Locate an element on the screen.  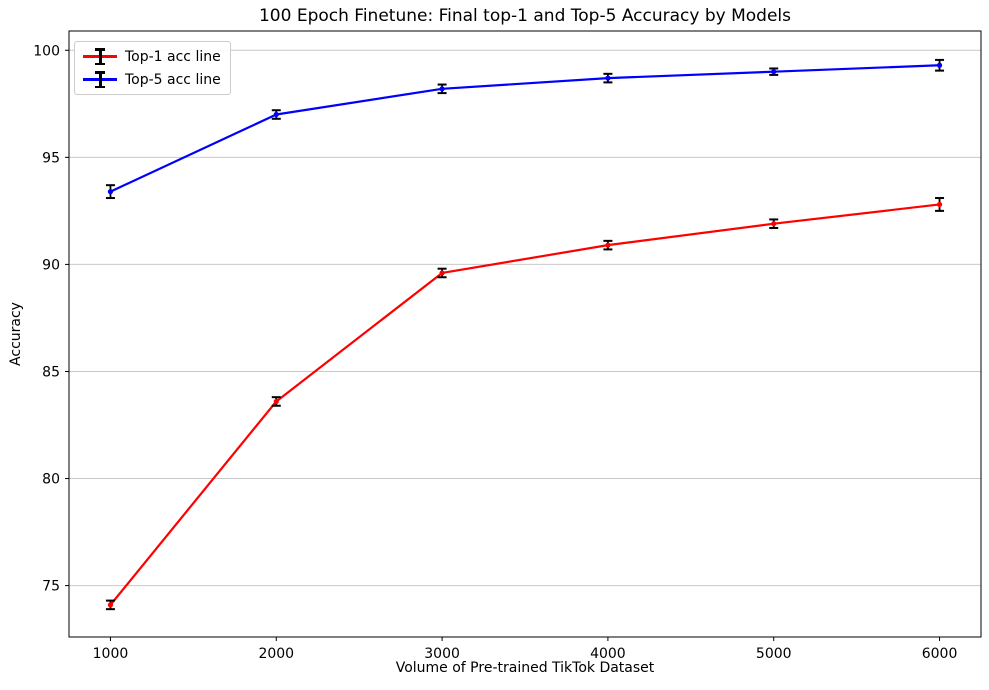
x-axis-label: Volume of Pre-trained TikTok Dataset is located at coordinates (525, 668).